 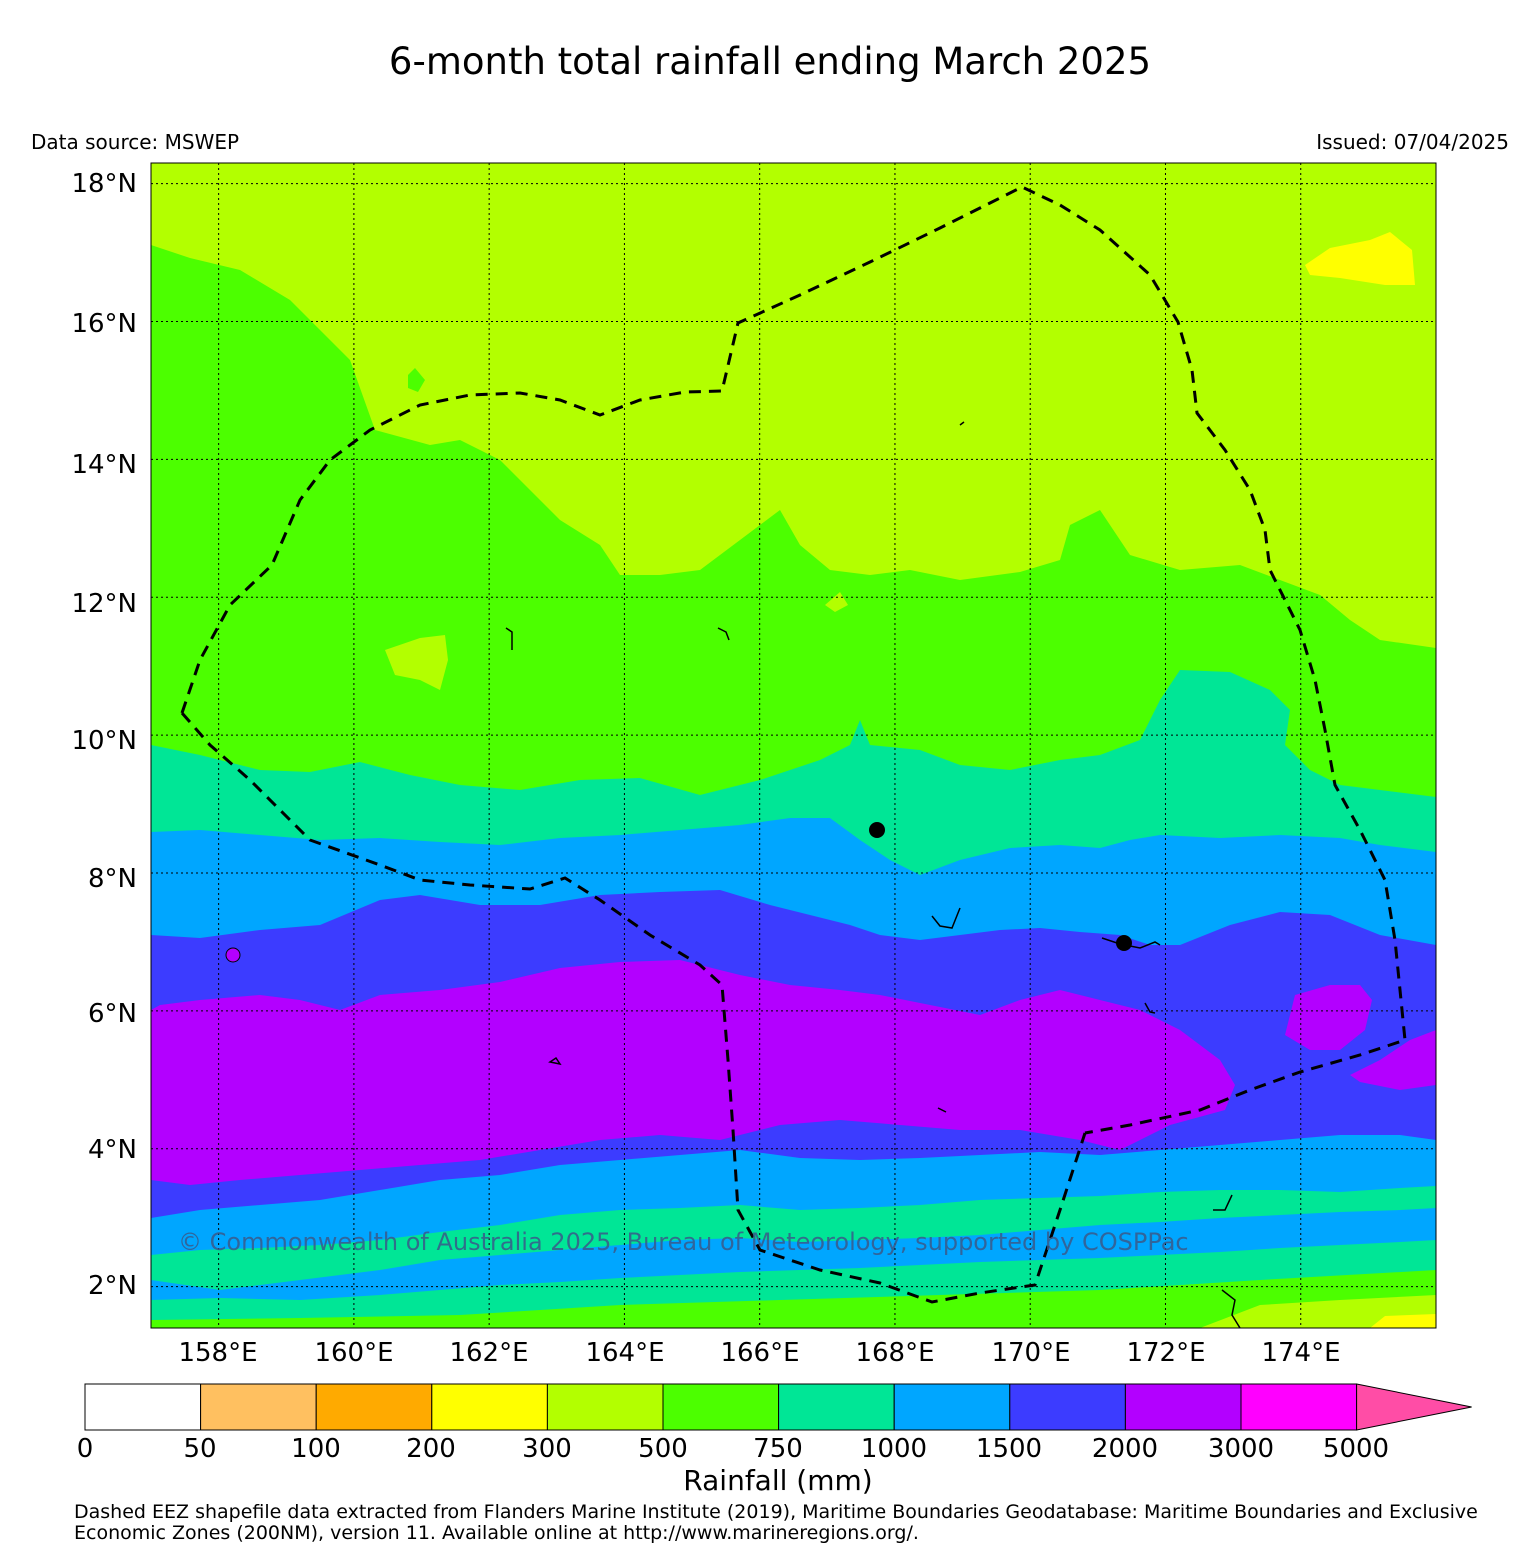 I want to click on colorbar-tick-label: 0, so click(x=85, y=1449).